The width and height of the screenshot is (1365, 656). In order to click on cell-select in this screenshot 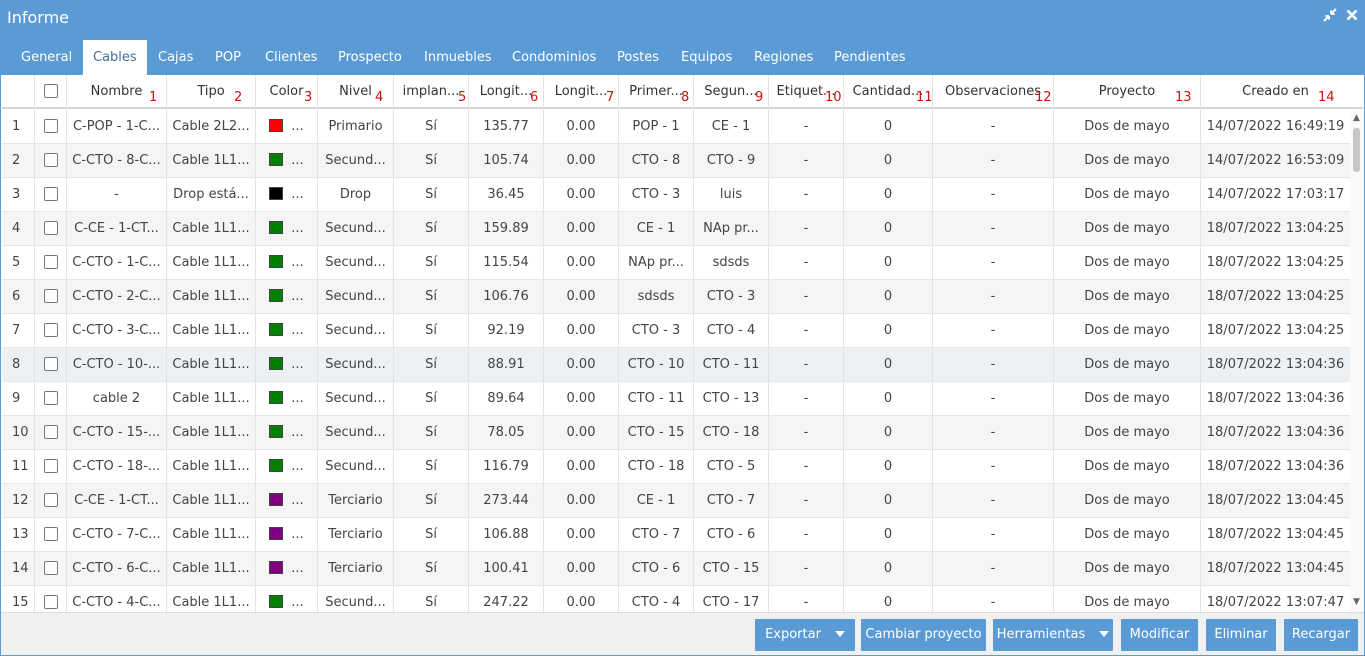, I will do `click(51, 466)`.